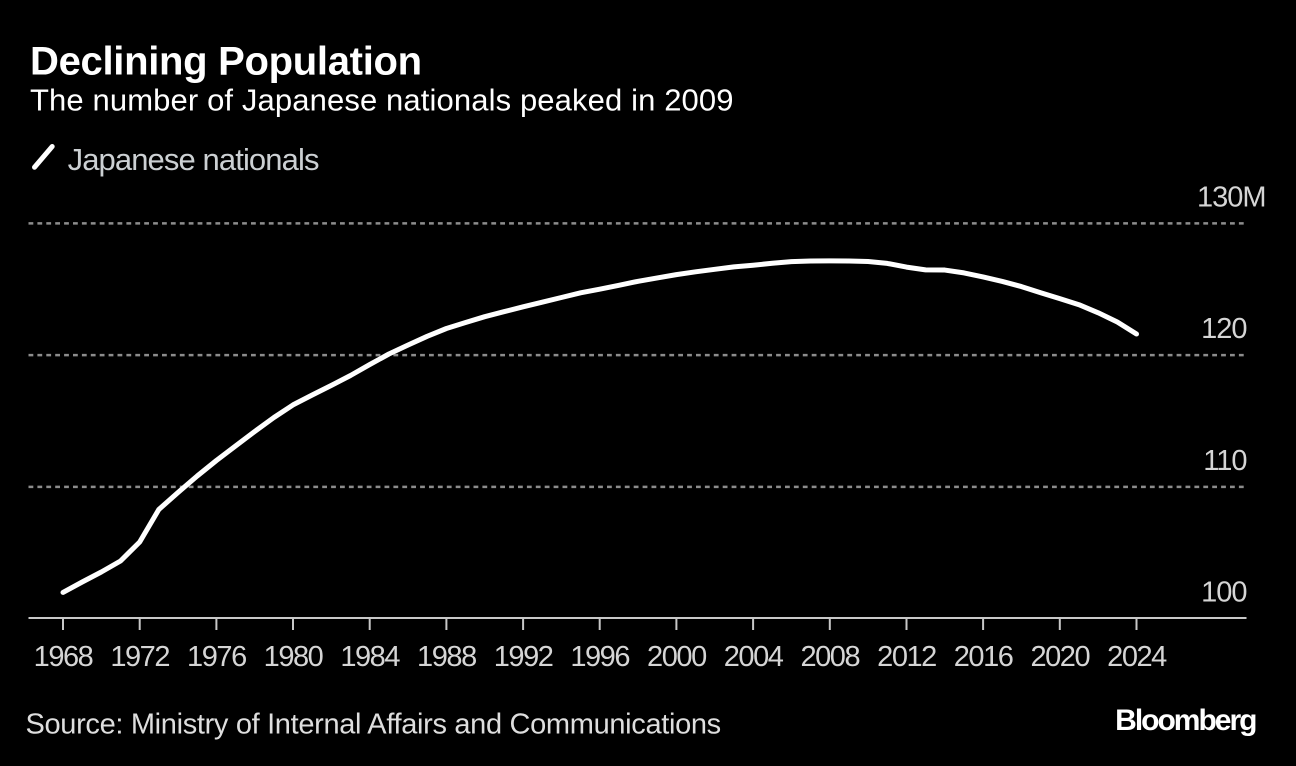  What do you see at coordinates (226, 61) in the screenshot?
I see `svg-text: Declining Population` at bounding box center [226, 61].